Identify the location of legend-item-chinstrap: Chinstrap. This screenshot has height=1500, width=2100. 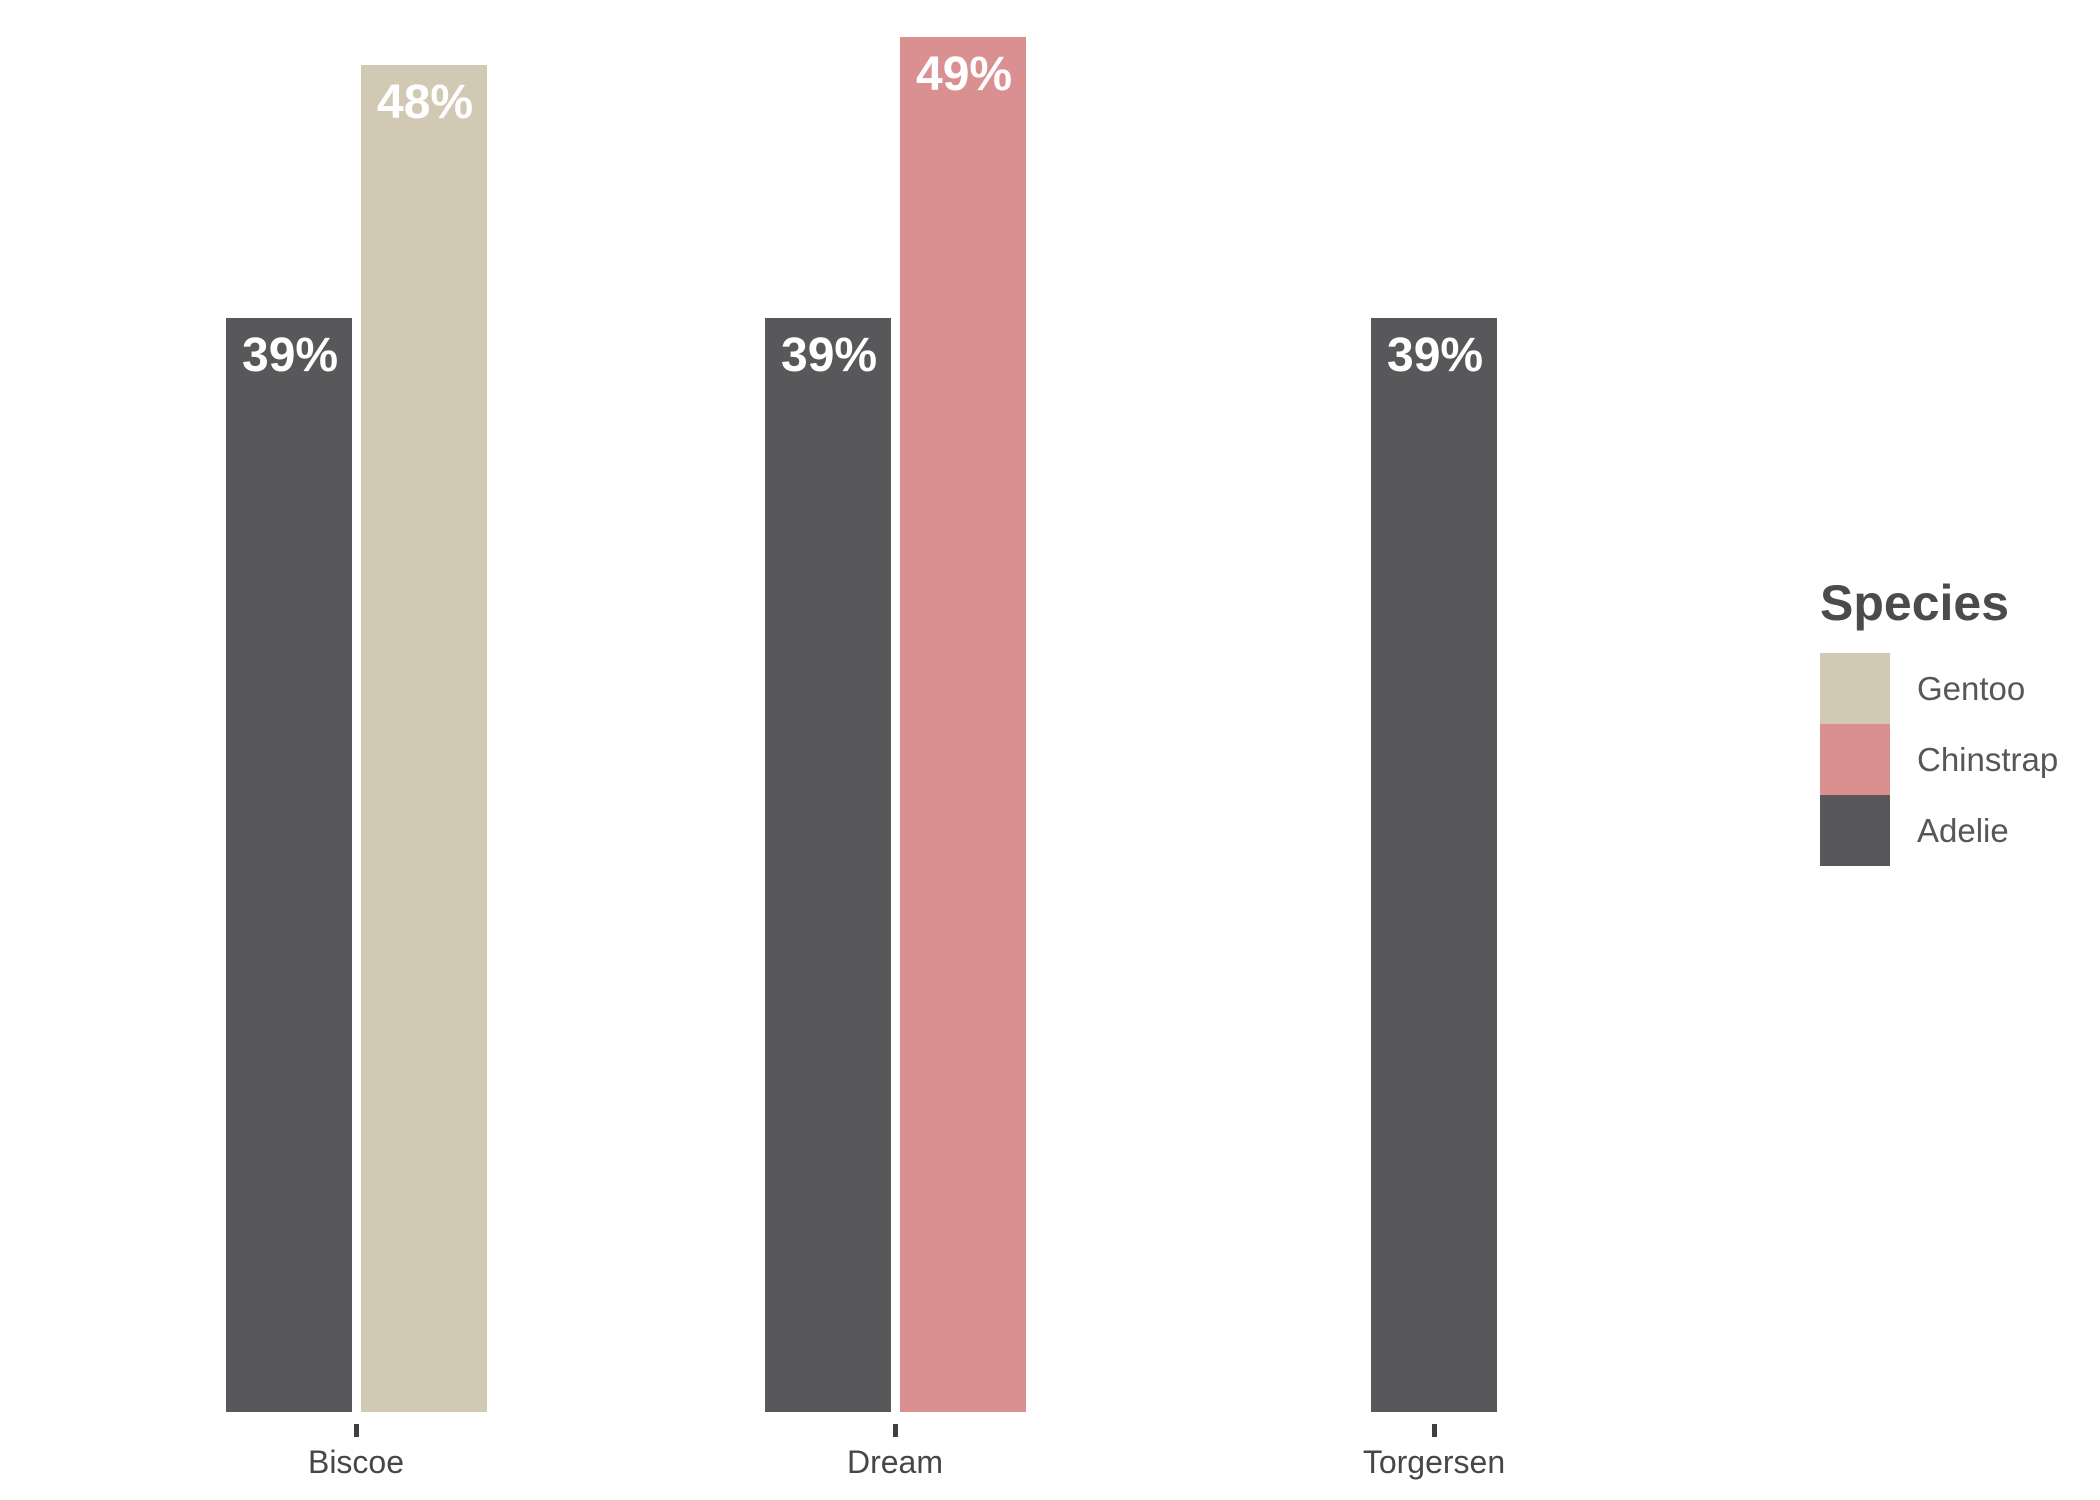
(1939, 759).